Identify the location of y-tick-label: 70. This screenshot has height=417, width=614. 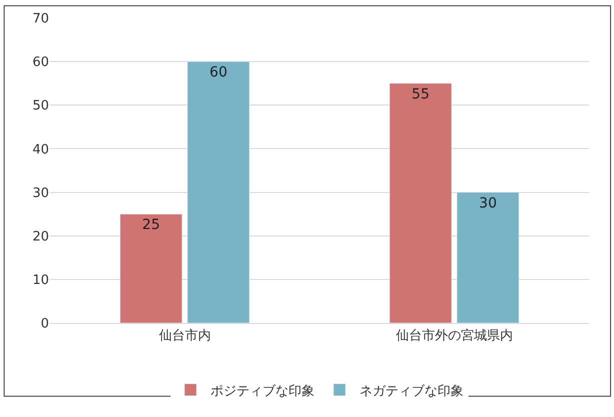
(40, 19).